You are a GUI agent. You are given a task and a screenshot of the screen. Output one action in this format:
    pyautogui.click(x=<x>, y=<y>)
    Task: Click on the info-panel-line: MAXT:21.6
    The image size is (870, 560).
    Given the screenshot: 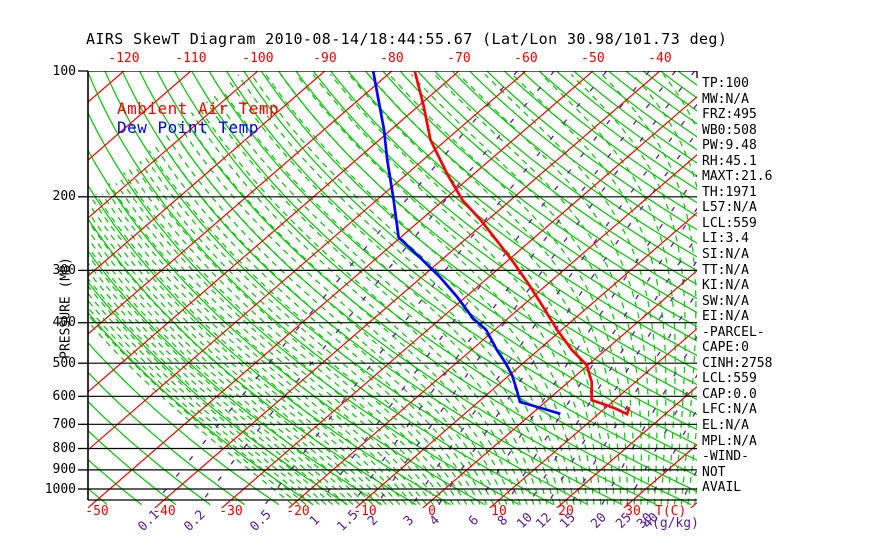 What is the action you would take?
    pyautogui.click(x=737, y=177)
    